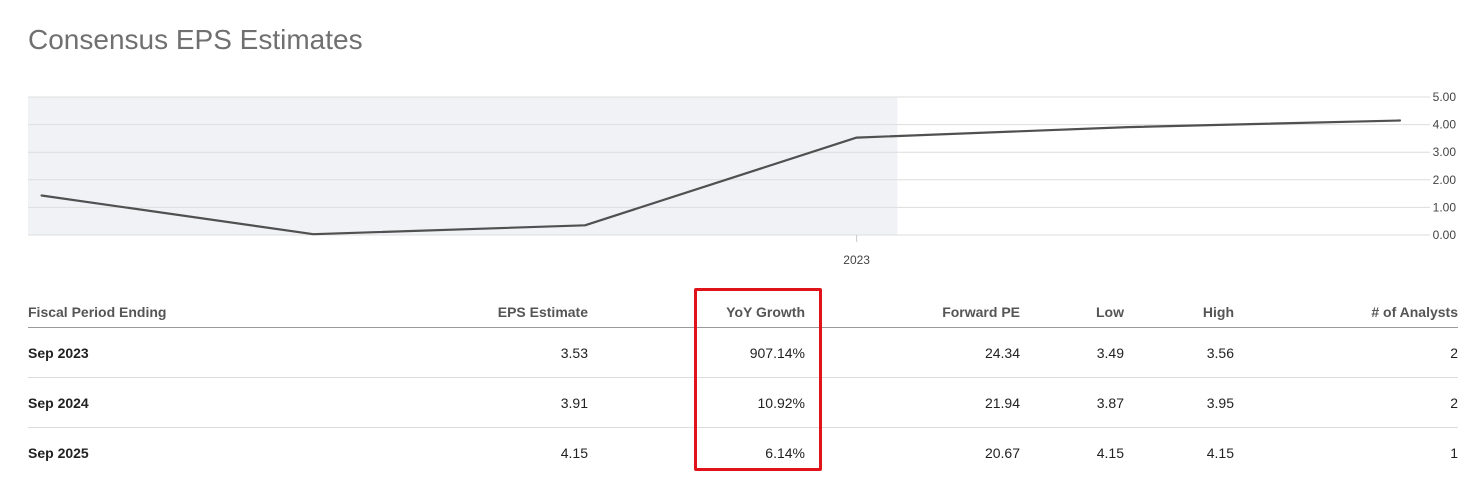  Describe the element at coordinates (433, 352) in the screenshot. I see `cell-eps-estimate: 3.53` at that location.